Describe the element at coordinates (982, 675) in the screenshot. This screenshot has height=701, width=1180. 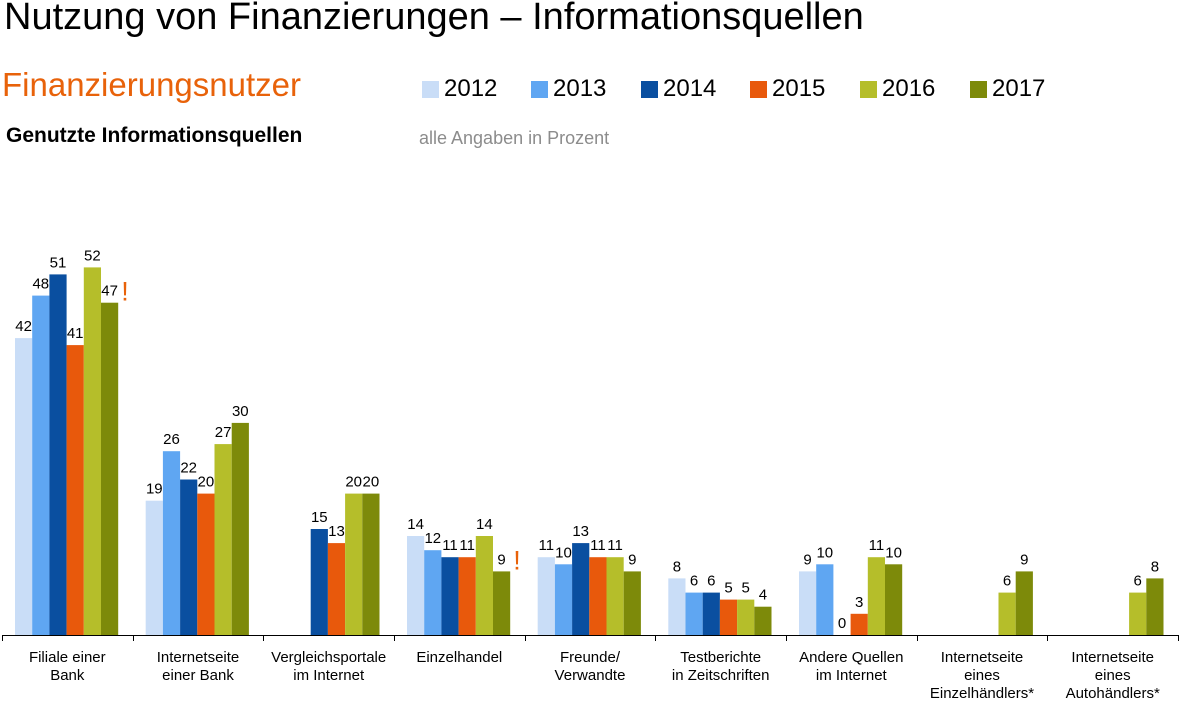
I see `category-label-7: Internetseite eines Einzelhändlers*` at that location.